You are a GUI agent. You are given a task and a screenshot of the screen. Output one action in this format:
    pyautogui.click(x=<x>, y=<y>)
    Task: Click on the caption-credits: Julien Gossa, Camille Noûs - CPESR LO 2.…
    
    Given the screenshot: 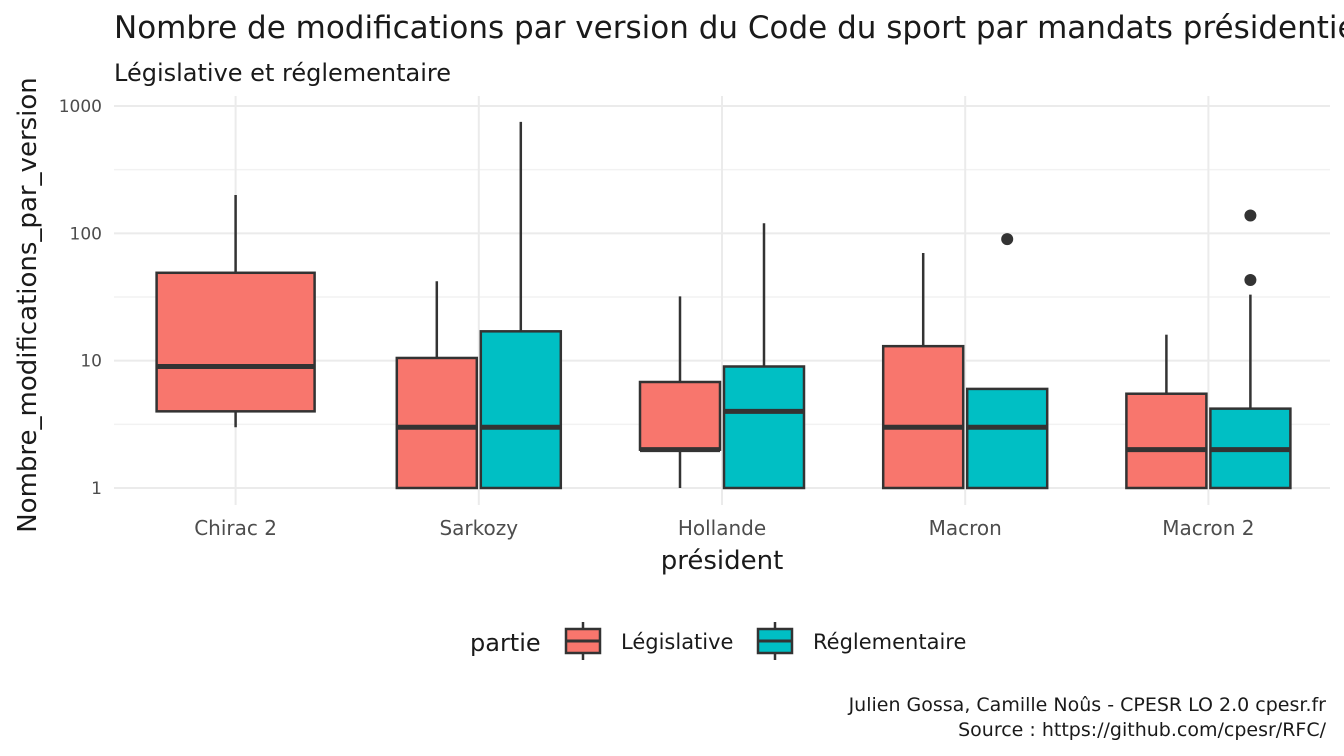 What is the action you would take?
    pyautogui.click(x=1087, y=705)
    